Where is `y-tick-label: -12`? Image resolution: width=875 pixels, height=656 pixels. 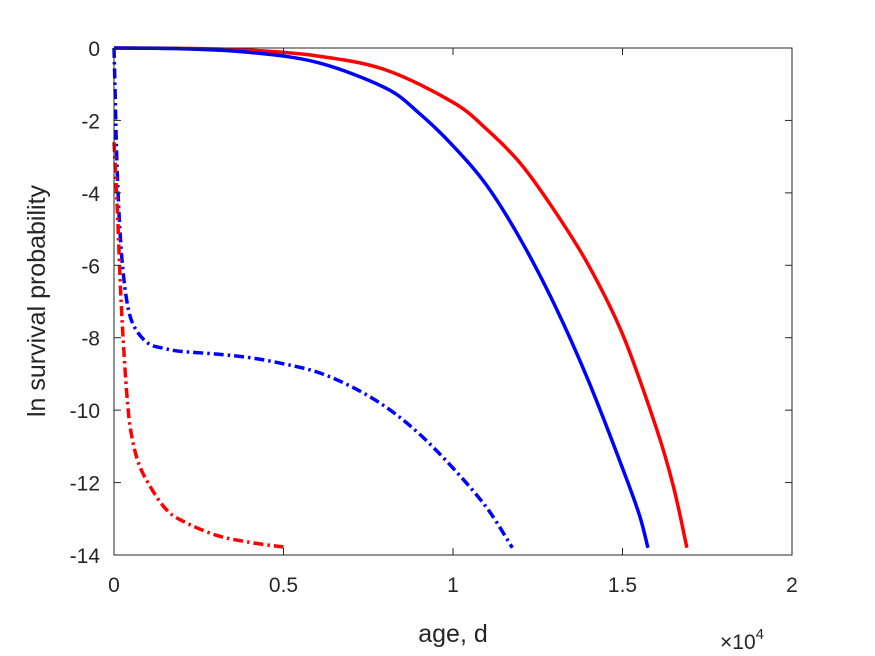 y-tick-label: -12 is located at coordinates (85, 484).